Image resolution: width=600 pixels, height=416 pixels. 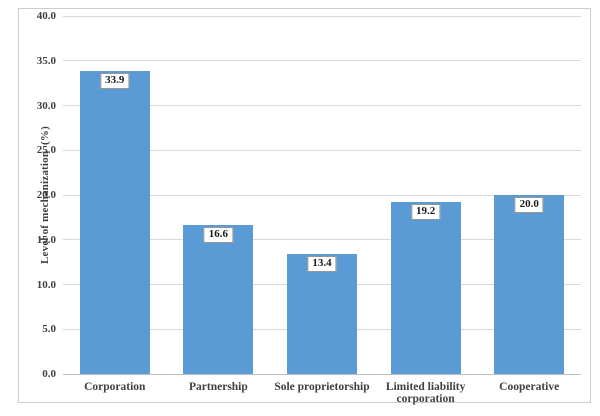 I want to click on x-axis-line, so click(x=322, y=374).